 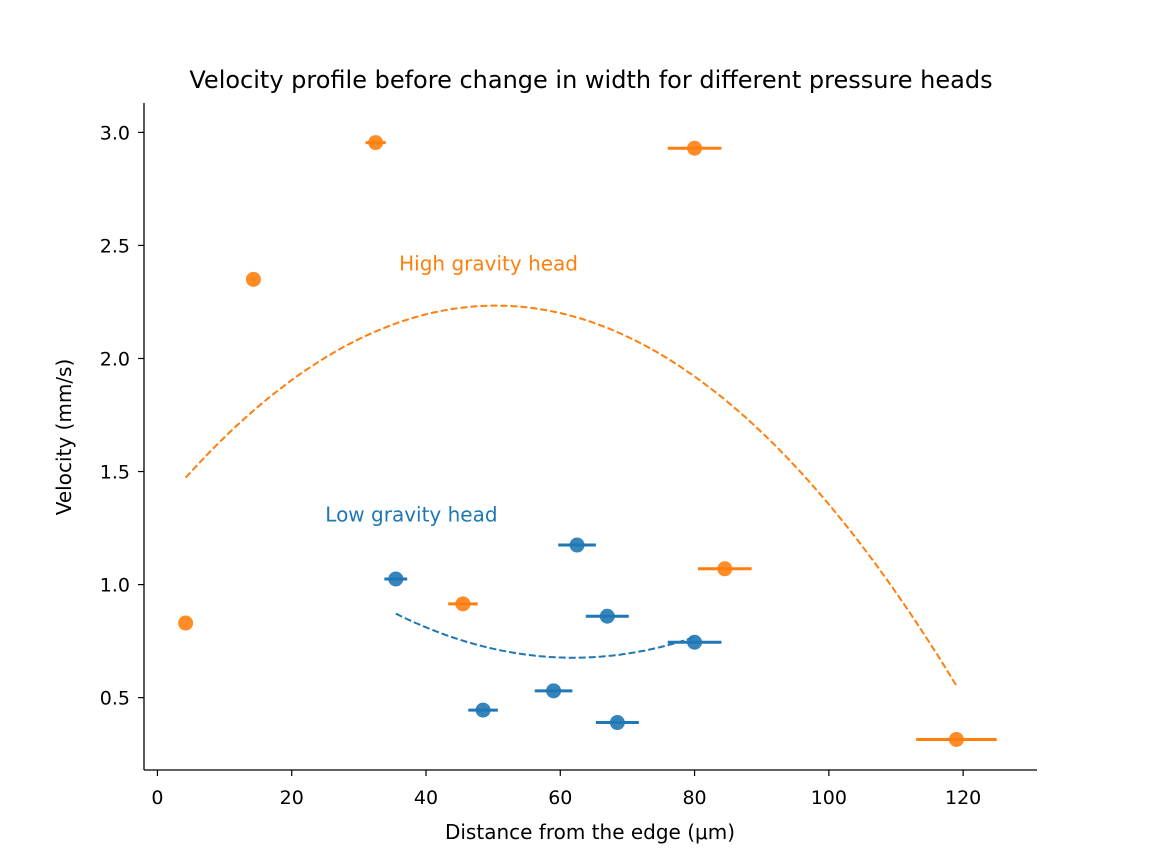 What do you see at coordinates (115, 359) in the screenshot?
I see `y-tick-label: 2.0` at bounding box center [115, 359].